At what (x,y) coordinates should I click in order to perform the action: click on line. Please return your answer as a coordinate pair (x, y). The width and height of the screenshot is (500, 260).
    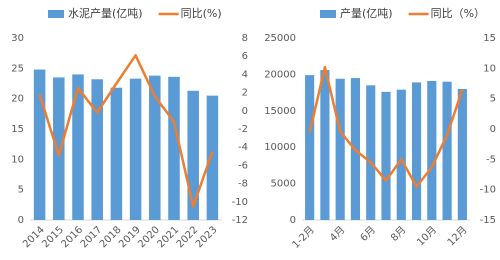
    Looking at the image, I should click on (386, 126).